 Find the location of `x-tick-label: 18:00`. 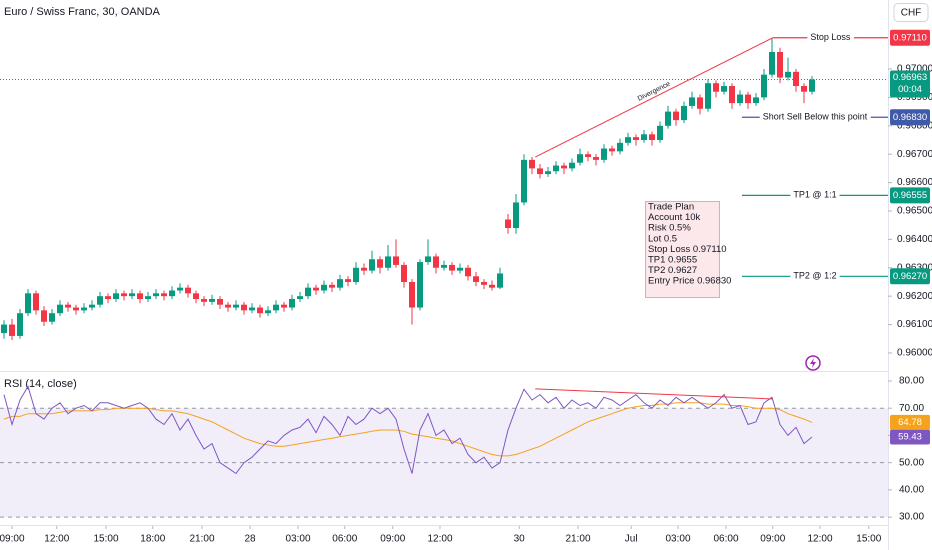

x-tick-label: 18:00 is located at coordinates (152, 539).